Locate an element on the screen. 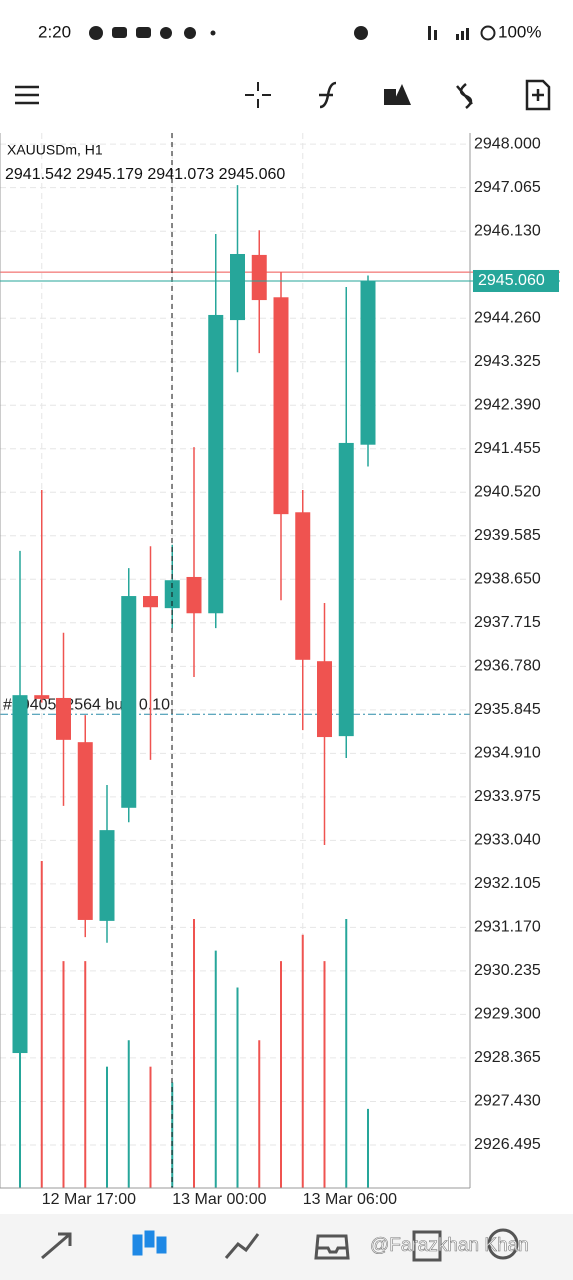 This screenshot has height=1280, width=573. current-price-label: 2945.060 is located at coordinates (511, 280).